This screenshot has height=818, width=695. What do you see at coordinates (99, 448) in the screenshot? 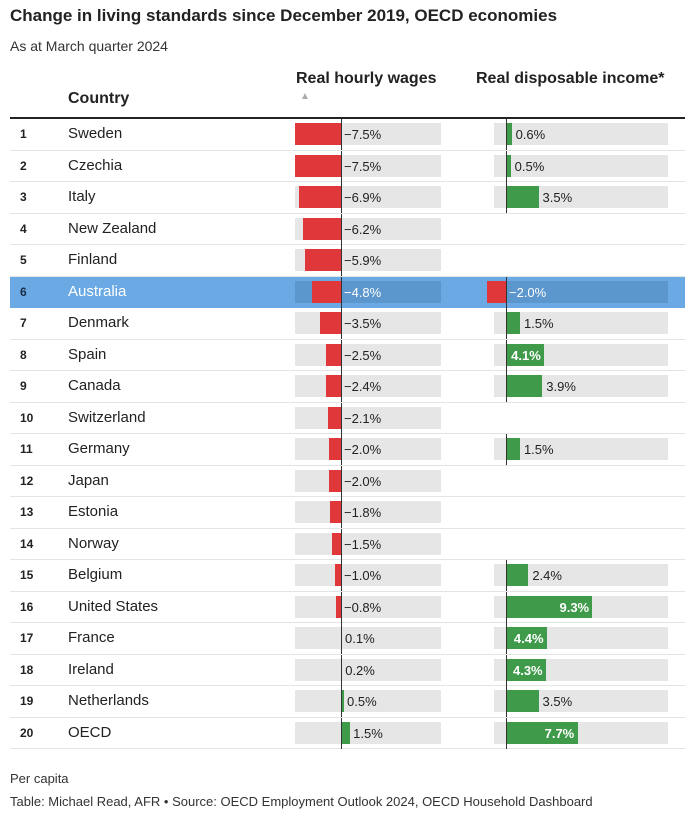
I see `country-cell: Germany` at bounding box center [99, 448].